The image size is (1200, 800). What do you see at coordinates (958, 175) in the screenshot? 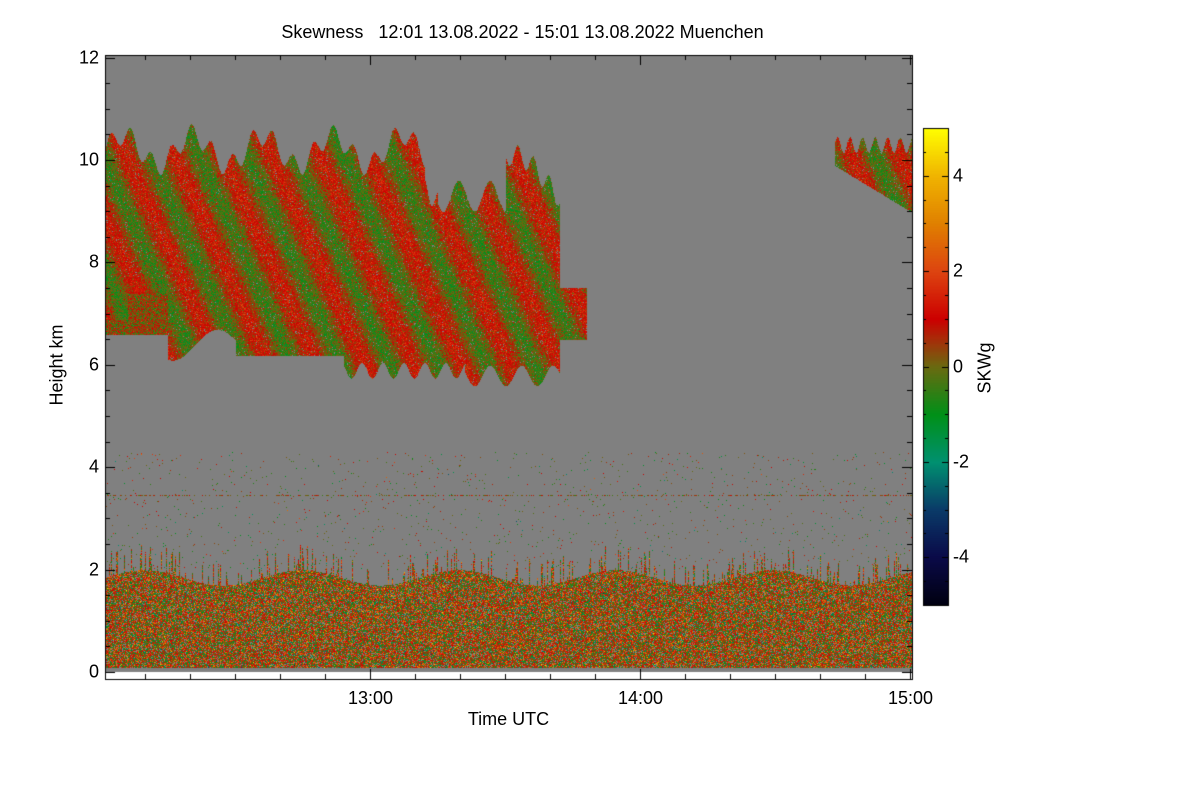
I see `colorbar-tick-label: 4` at bounding box center [958, 175].